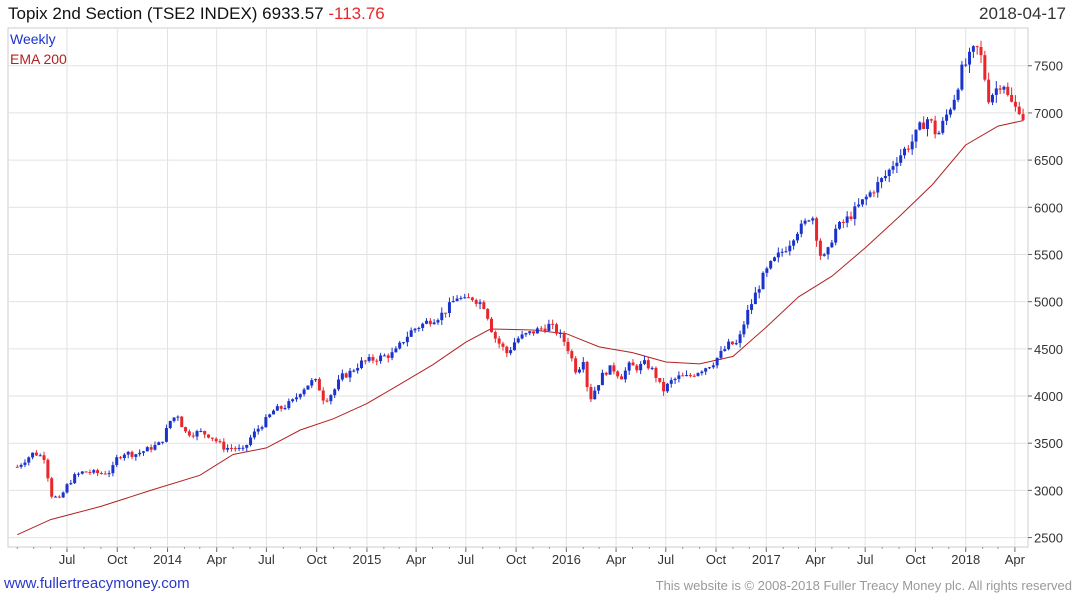  Describe the element at coordinates (356, 13) in the screenshot. I see `price-change: -113.76` at that location.